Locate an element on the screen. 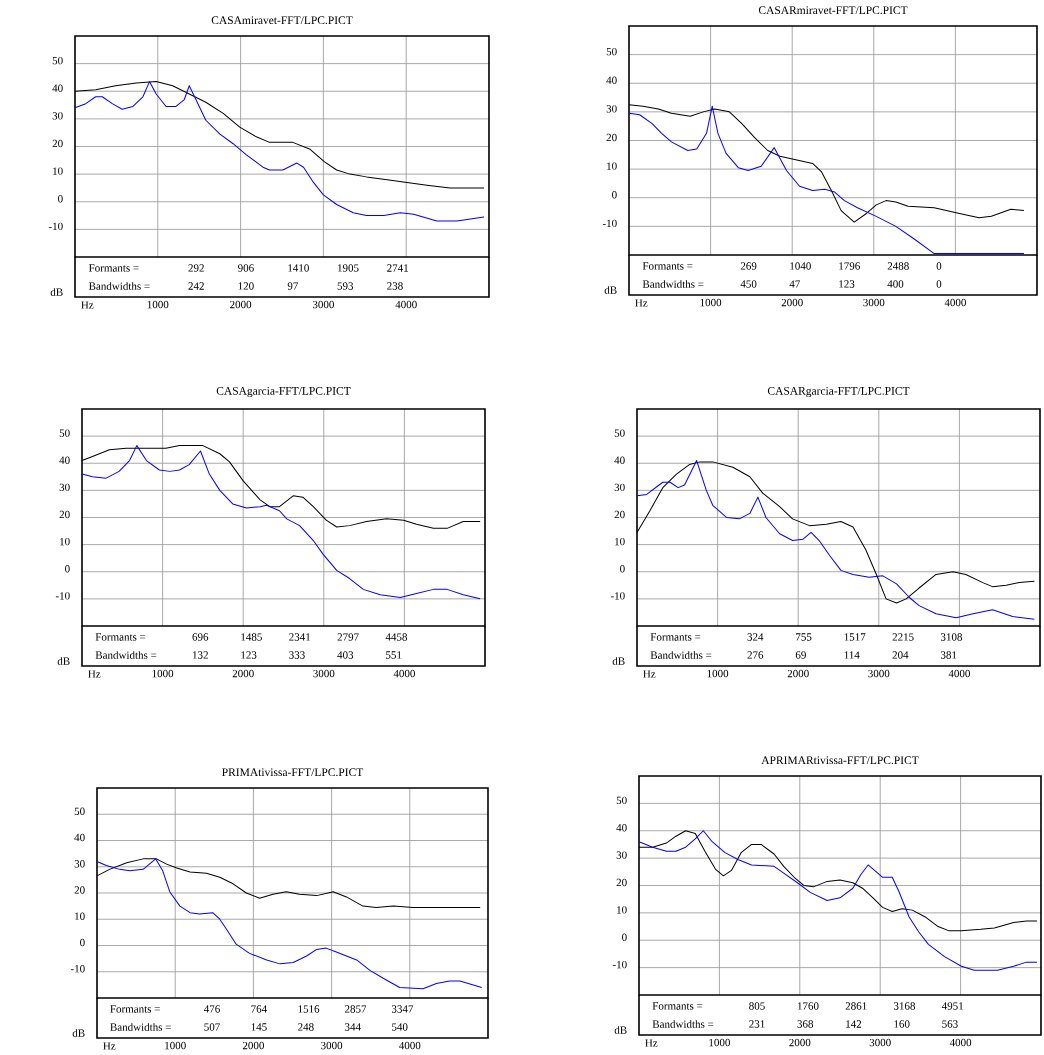 Image resolution: width=1044 pixels, height=1055 pixels. text: 540 is located at coordinates (400, 1027).